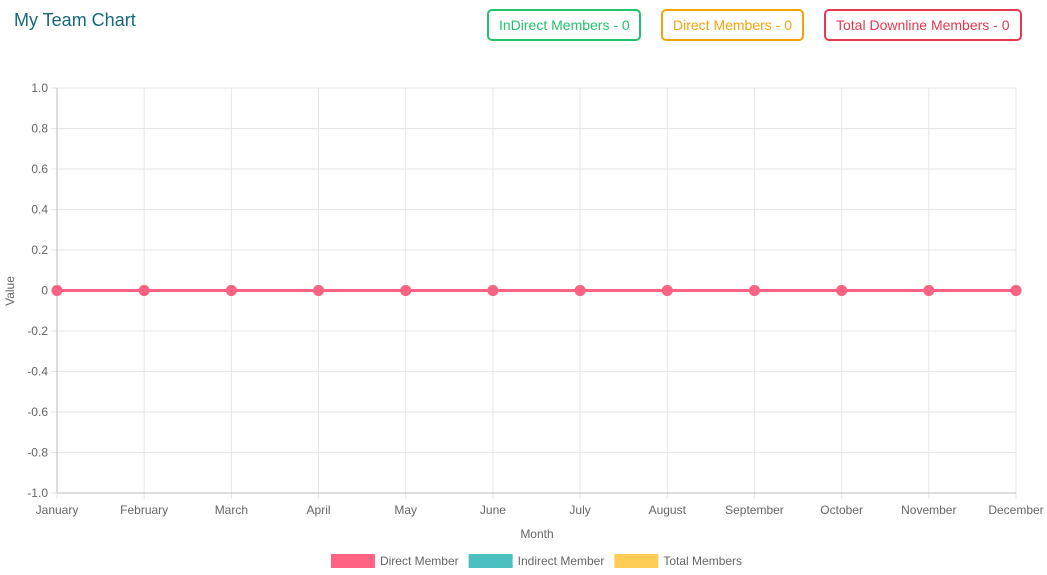 The width and height of the screenshot is (1047, 575). I want to click on x-axis-label: Month, so click(536, 534).